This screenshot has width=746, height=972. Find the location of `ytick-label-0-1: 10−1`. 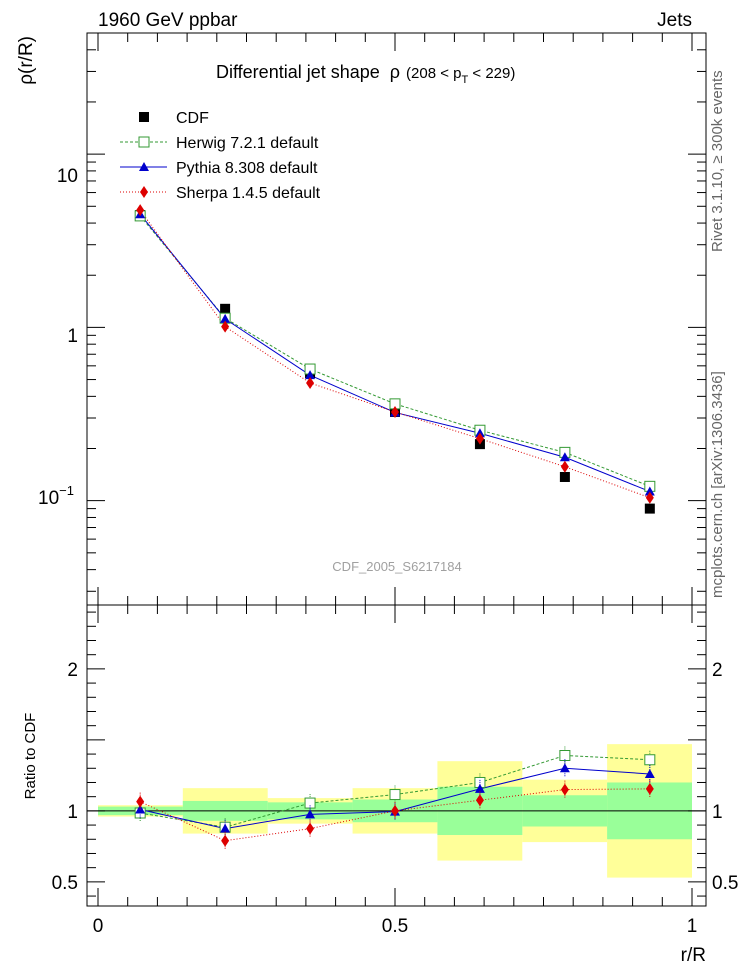

ytick-label-0-1: 10−1 is located at coordinates (56, 496).